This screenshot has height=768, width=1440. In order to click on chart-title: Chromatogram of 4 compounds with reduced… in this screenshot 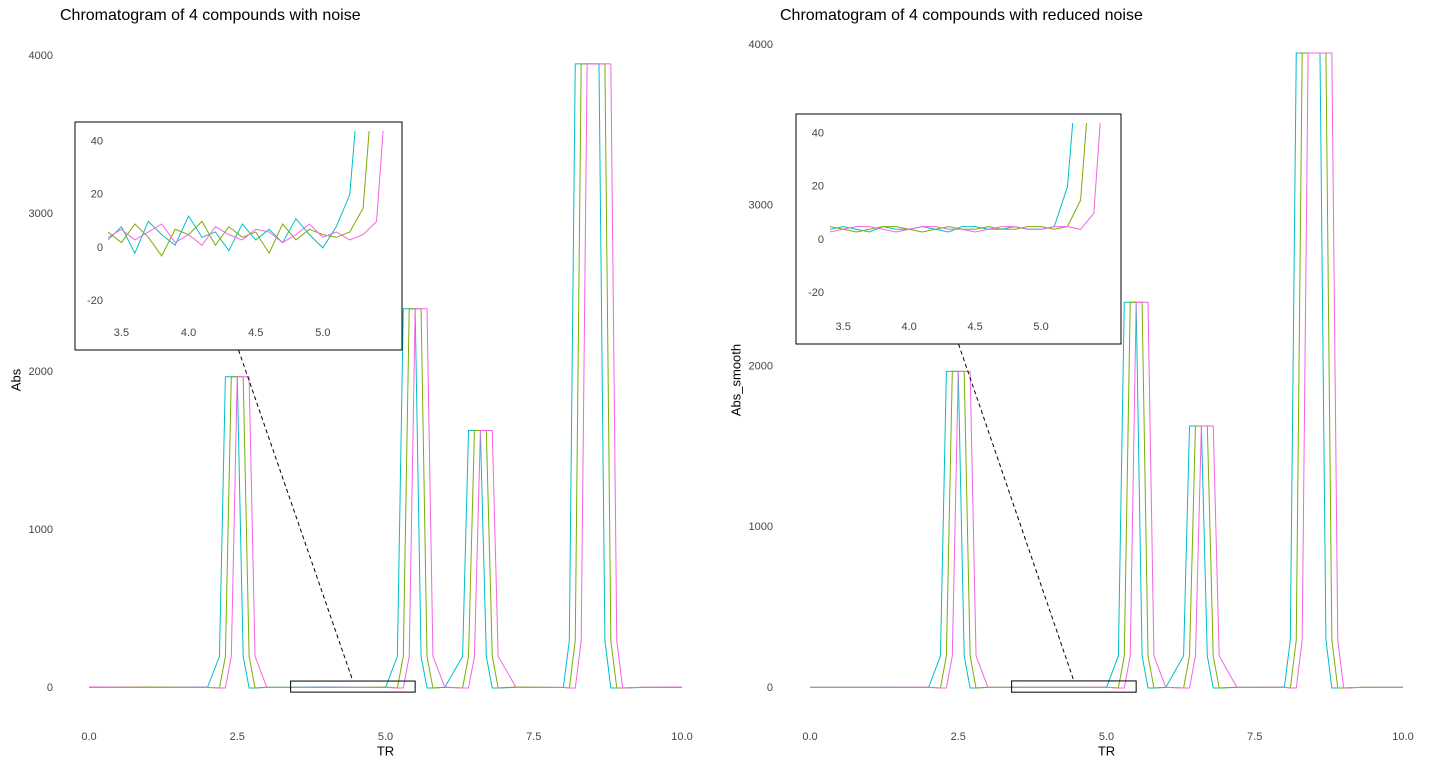, I will do `click(961, 15)`.